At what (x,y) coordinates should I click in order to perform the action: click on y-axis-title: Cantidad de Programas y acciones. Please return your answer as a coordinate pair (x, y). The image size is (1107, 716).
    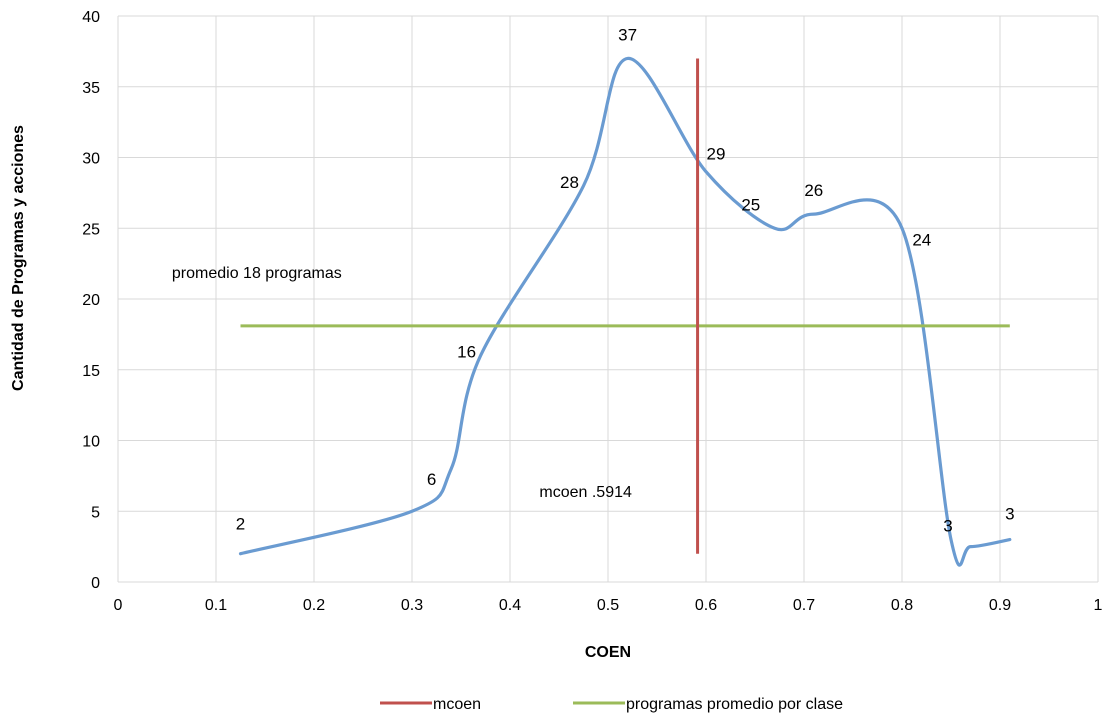
    Looking at the image, I should click on (18, 258).